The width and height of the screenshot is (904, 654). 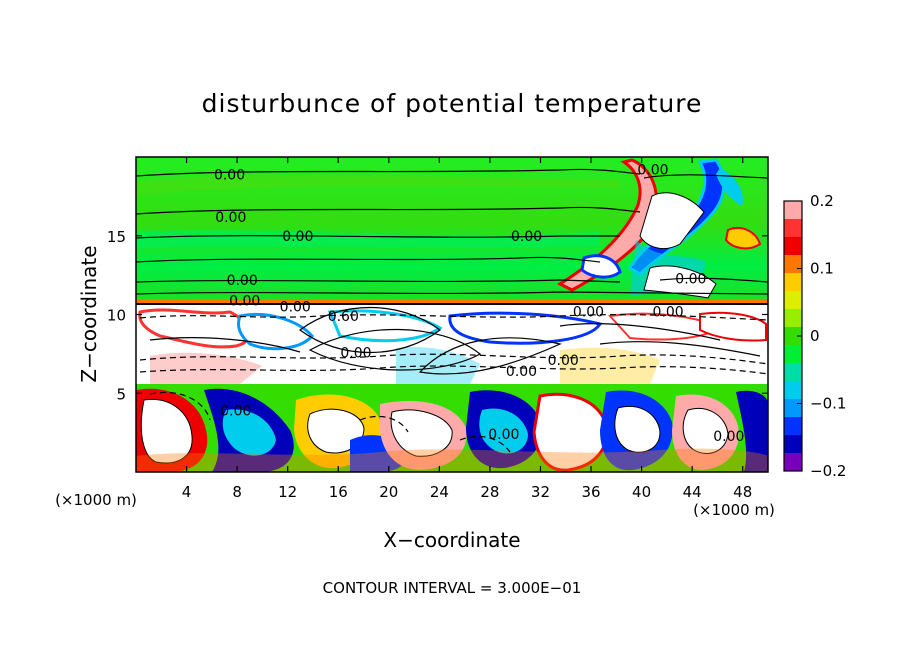 I want to click on x-unit-left: (×1000 m), so click(x=96, y=500).